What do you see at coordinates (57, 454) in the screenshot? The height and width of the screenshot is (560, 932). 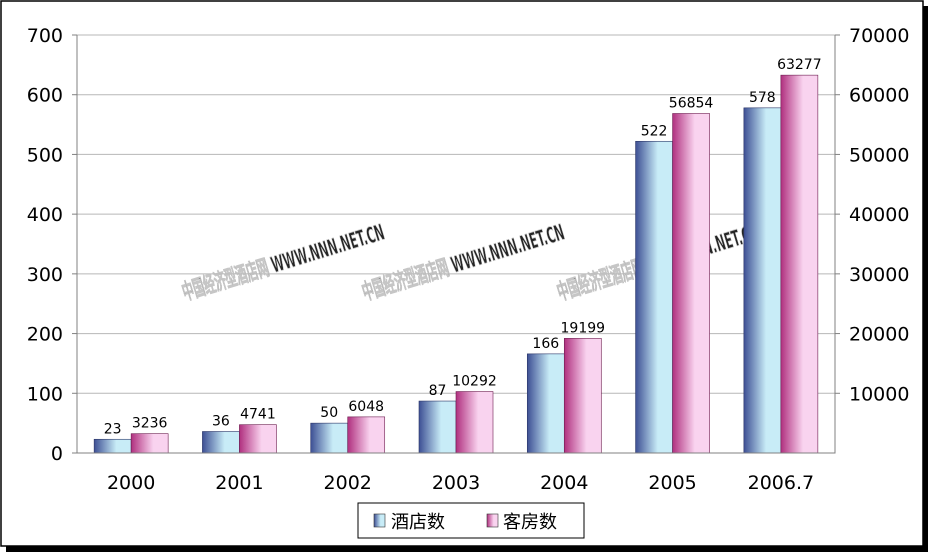 I see `y-left-tick-label: 0` at bounding box center [57, 454].